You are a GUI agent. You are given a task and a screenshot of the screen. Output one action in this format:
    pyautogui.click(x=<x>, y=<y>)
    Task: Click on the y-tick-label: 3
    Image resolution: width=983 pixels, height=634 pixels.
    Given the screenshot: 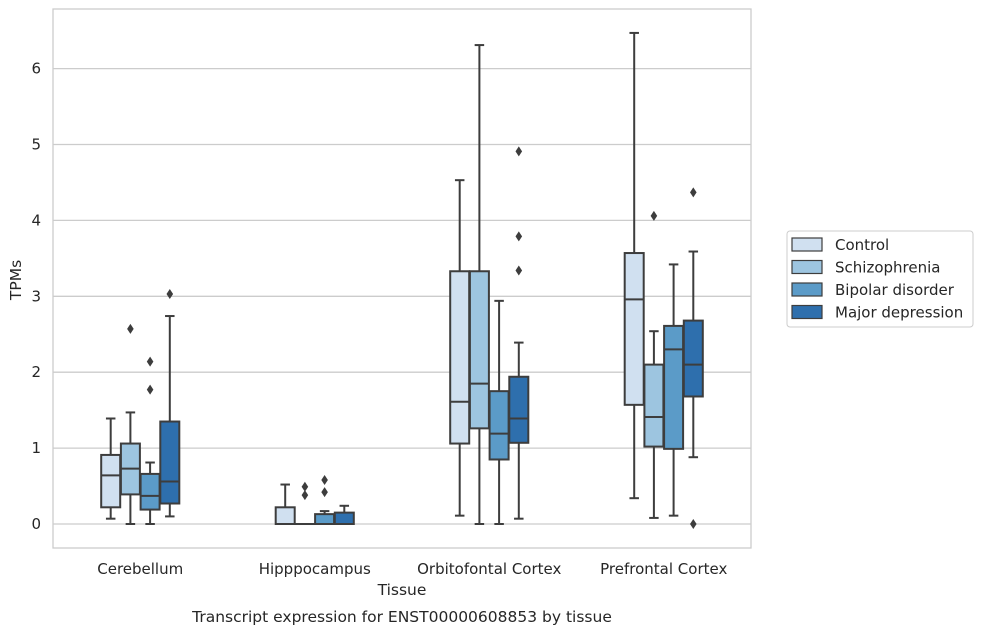 What is the action you would take?
    pyautogui.click(x=36, y=296)
    